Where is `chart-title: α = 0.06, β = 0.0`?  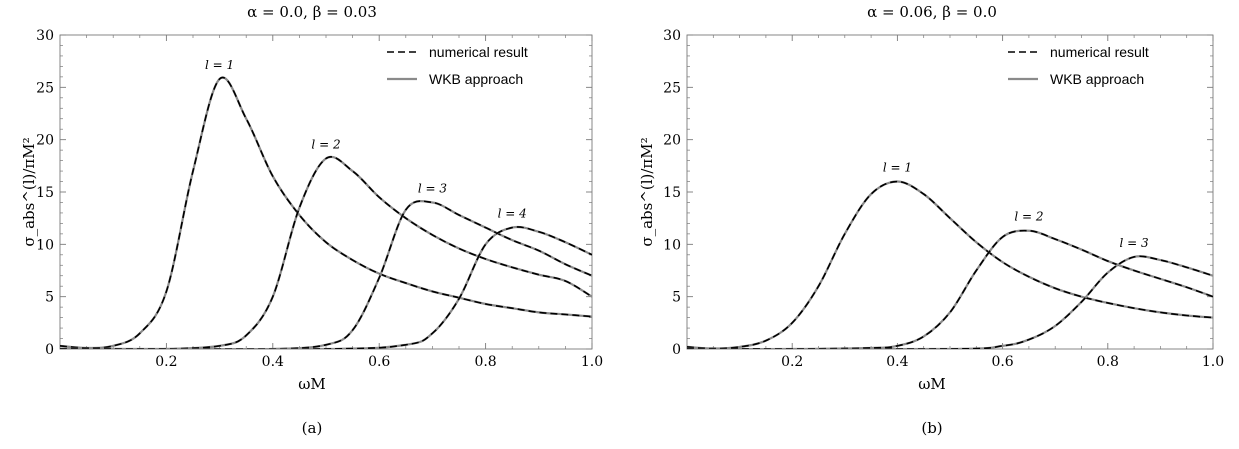 chart-title: α = 0.06, β = 0.0 is located at coordinates (932, 12).